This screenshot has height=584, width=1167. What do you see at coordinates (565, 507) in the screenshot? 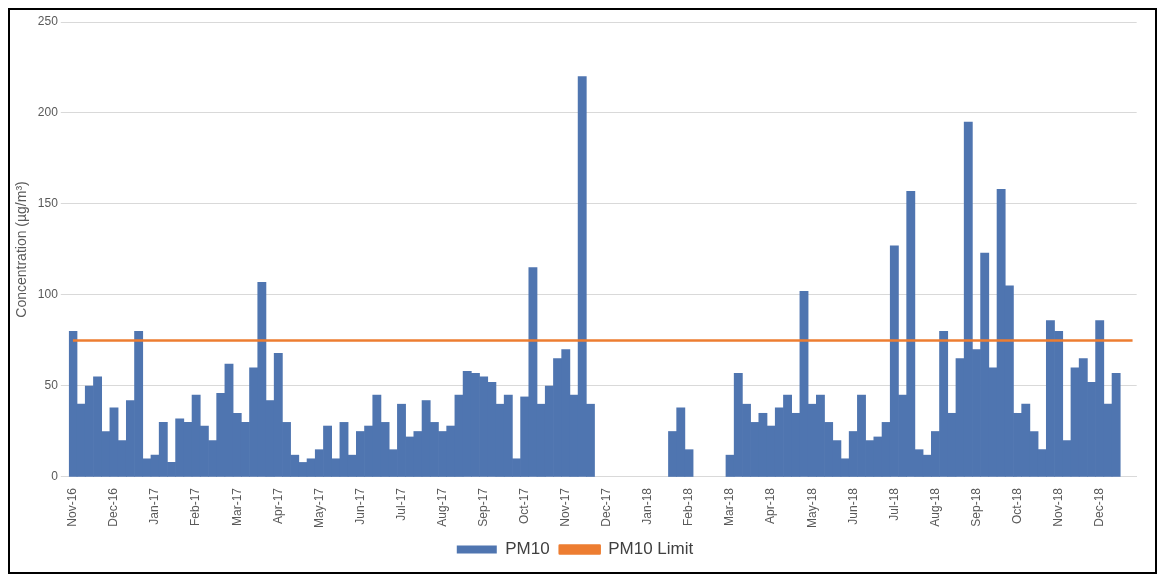
I see `x-tick-label: Nov-17` at bounding box center [565, 507].